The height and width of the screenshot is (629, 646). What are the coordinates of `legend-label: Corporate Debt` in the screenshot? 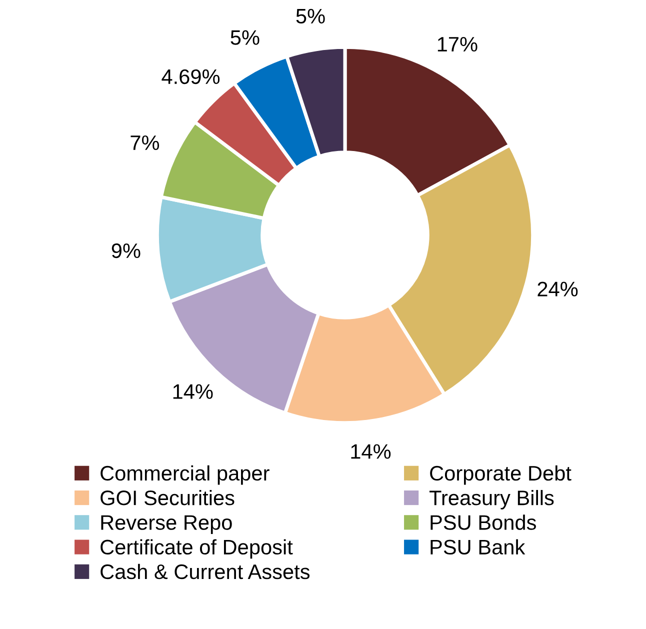 It's located at (501, 475).